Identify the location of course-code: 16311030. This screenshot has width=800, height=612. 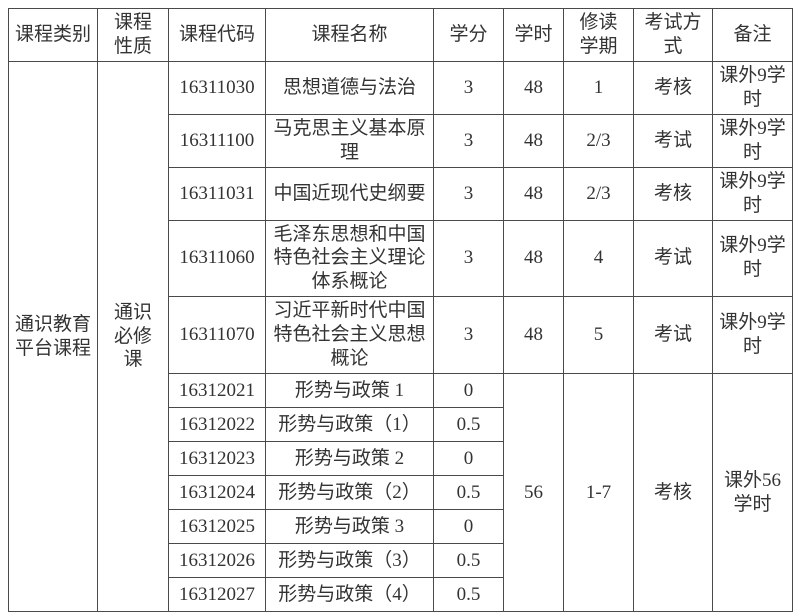
(217, 87).